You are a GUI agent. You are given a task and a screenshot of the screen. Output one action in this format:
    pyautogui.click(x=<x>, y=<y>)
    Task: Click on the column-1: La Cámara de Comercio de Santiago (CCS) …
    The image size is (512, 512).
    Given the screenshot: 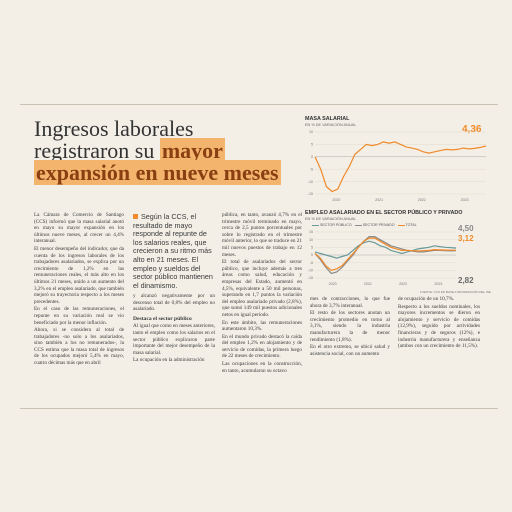 What is the action you would take?
    pyautogui.click(x=79, y=290)
    